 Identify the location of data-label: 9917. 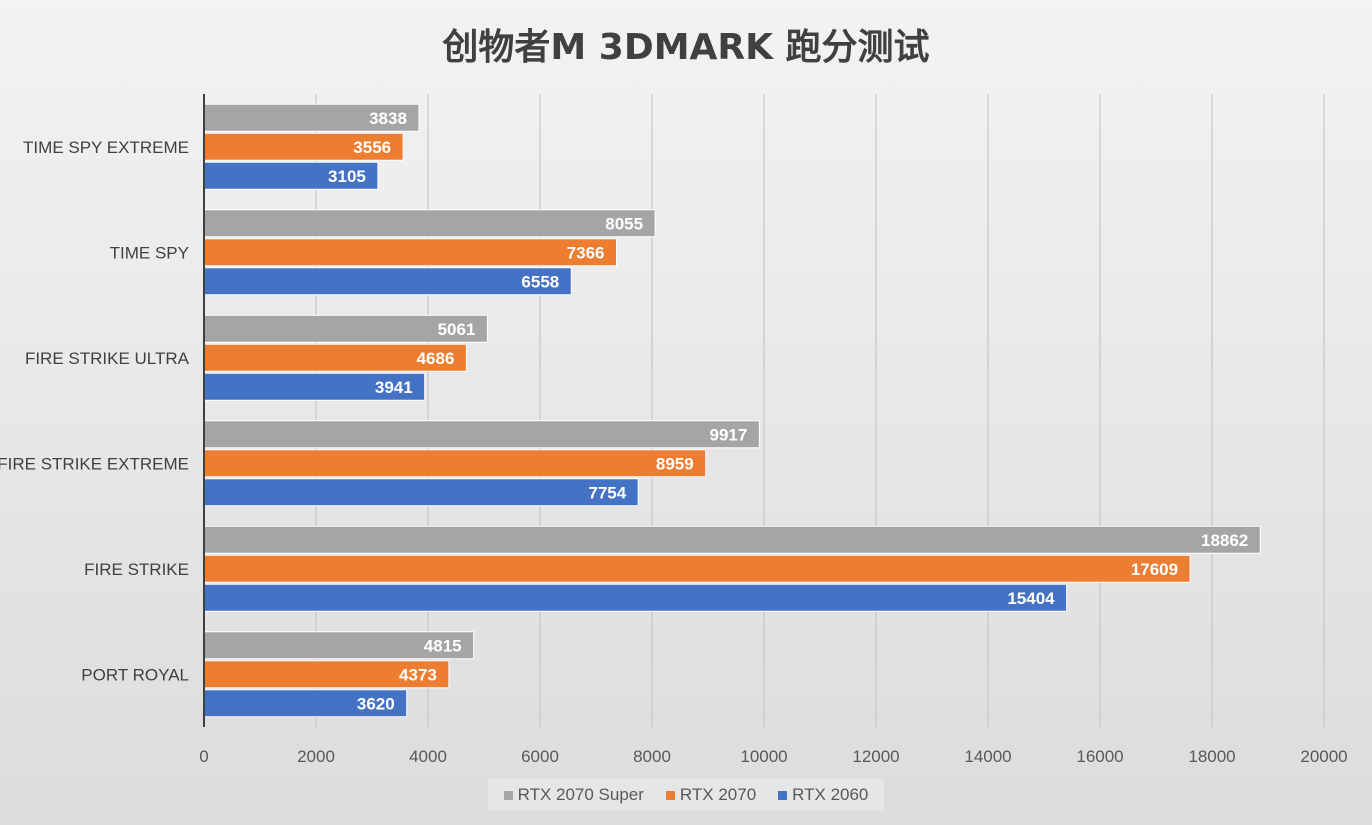
(729, 434).